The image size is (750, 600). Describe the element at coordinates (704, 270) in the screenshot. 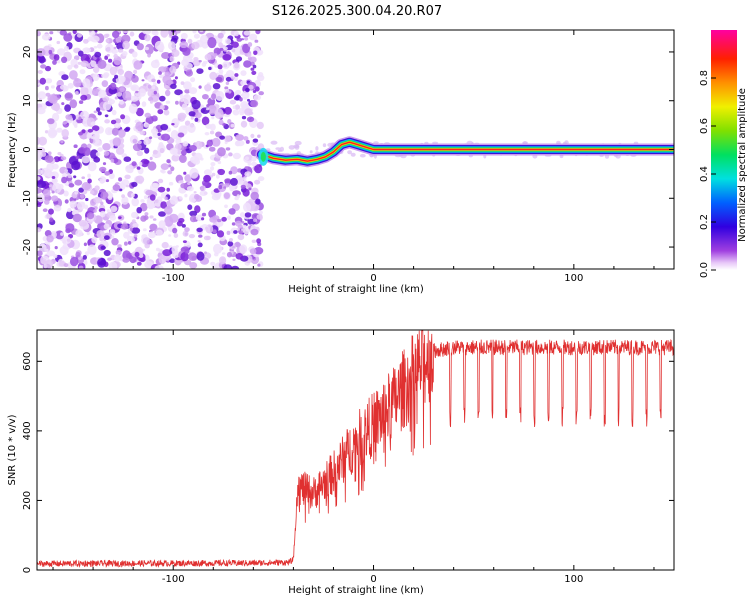

I see `colorbar-tick-label: 0.0` at that location.